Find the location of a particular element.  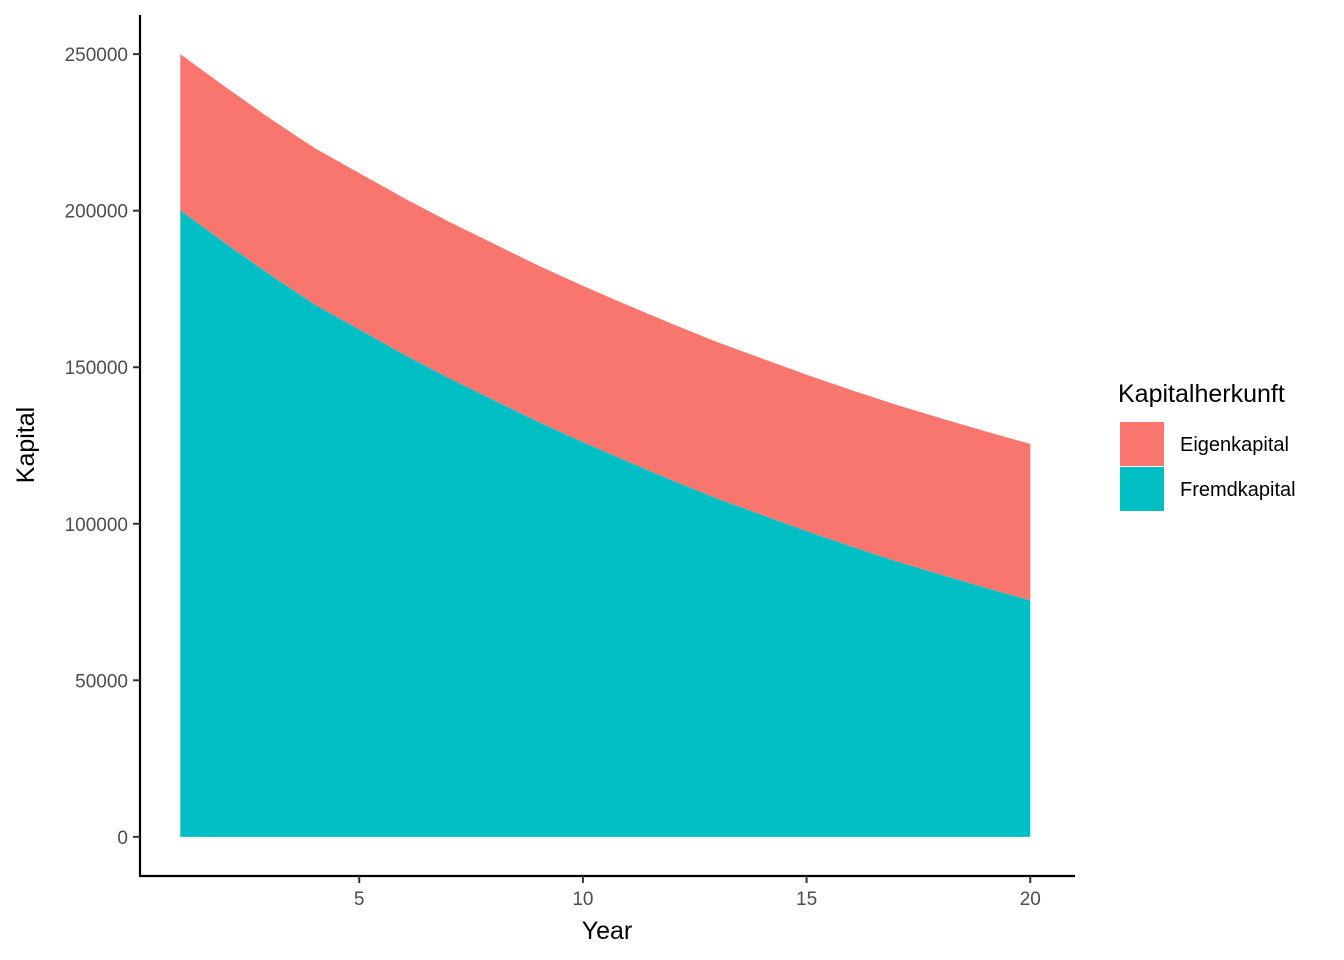

x-tick-label: 10 is located at coordinates (582, 899).